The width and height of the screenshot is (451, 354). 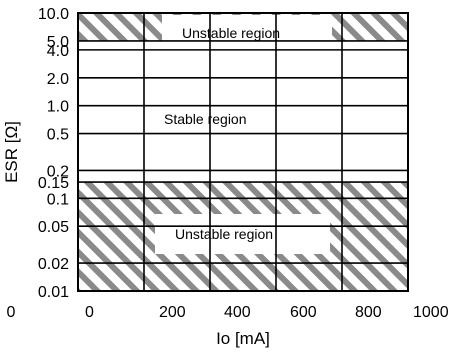 What do you see at coordinates (431, 312) in the screenshot?
I see `x-tick-label: 1000` at bounding box center [431, 312].